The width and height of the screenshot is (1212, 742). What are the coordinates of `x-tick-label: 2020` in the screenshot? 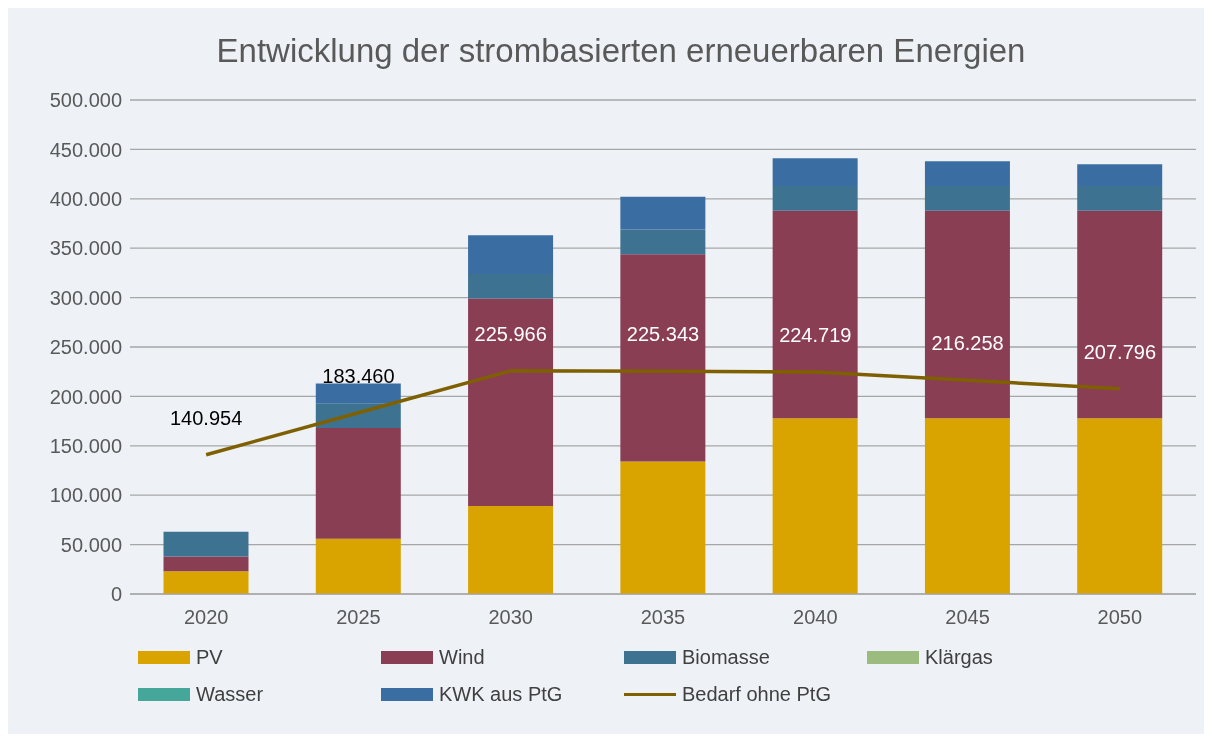 It's located at (206, 617).